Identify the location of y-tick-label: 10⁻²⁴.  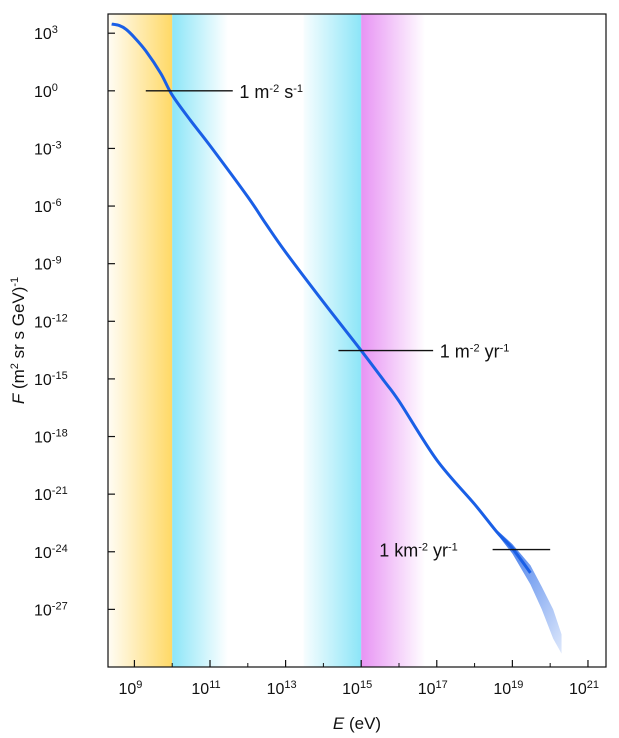
(51, 552).